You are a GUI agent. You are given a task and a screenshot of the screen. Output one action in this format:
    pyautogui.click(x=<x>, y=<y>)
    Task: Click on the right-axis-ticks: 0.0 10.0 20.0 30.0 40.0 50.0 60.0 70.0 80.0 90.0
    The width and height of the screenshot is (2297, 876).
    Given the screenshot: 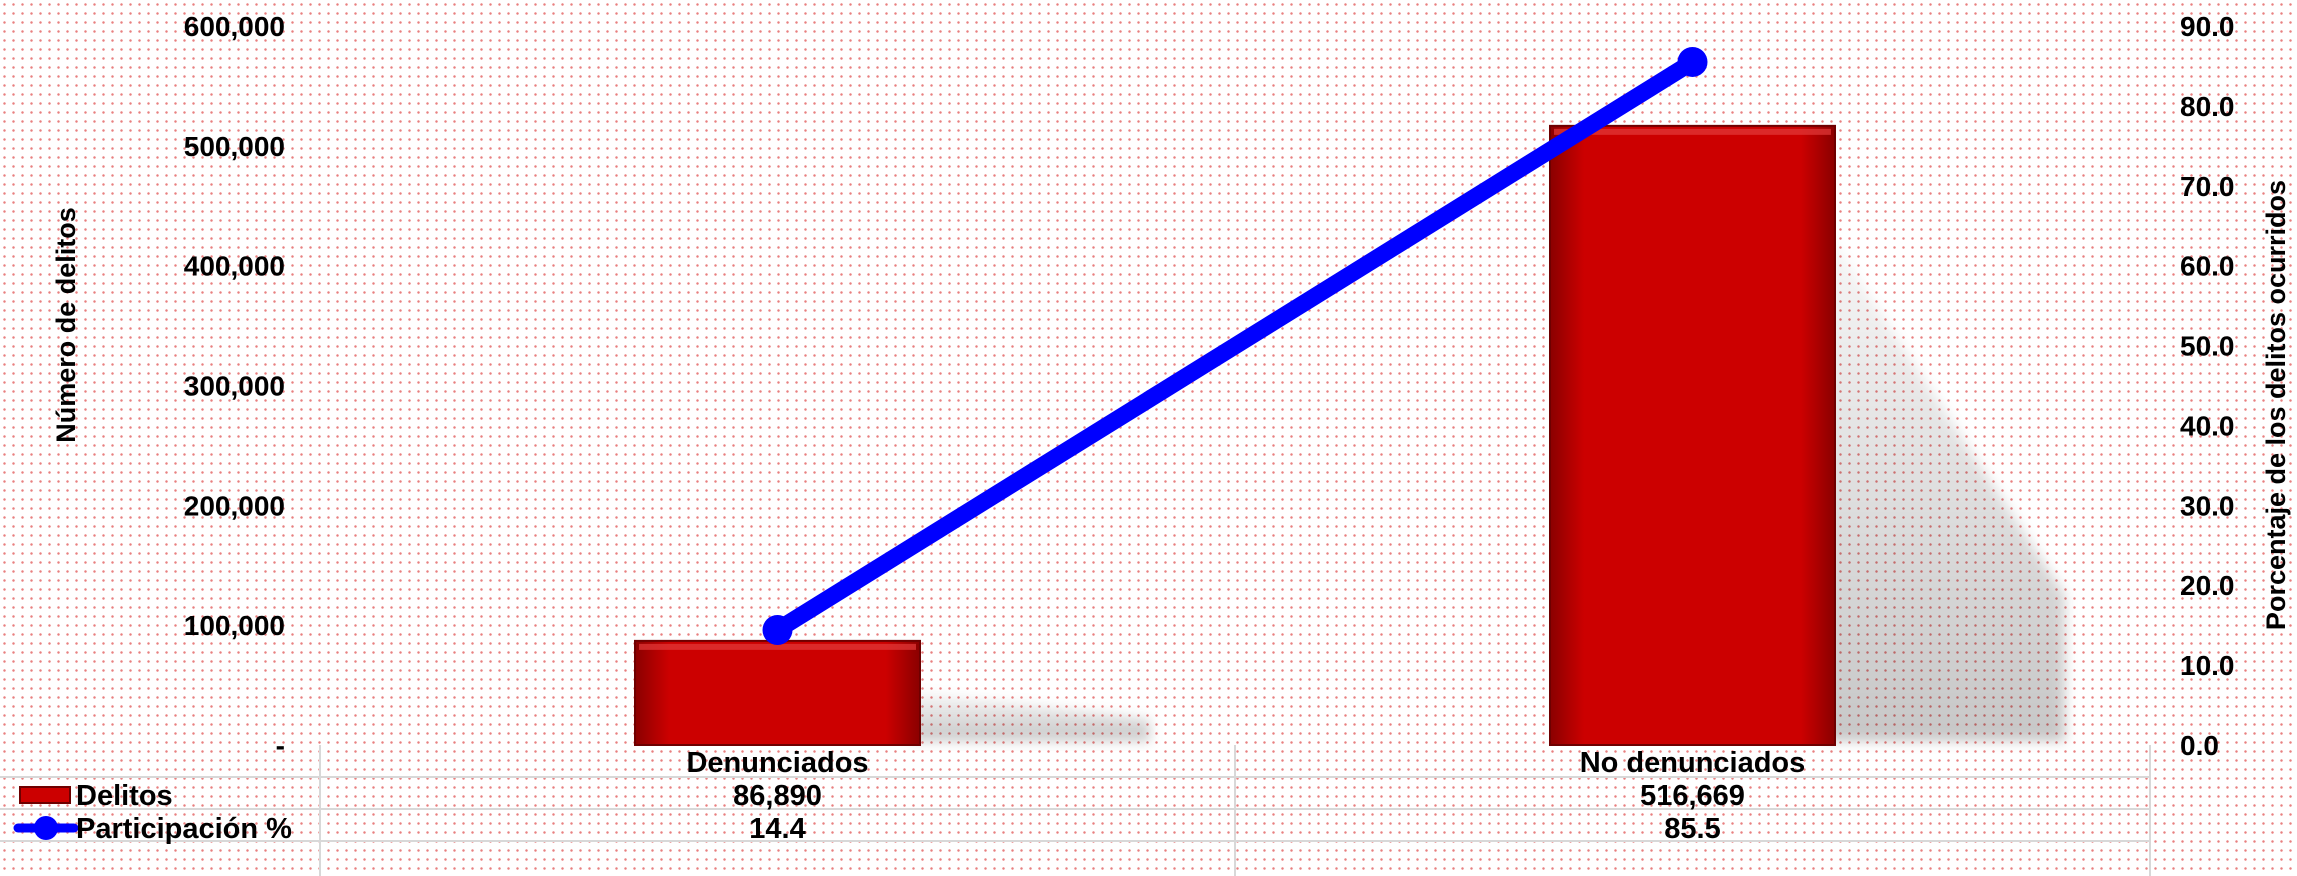 What is the action you would take?
    pyautogui.click(x=2207, y=386)
    